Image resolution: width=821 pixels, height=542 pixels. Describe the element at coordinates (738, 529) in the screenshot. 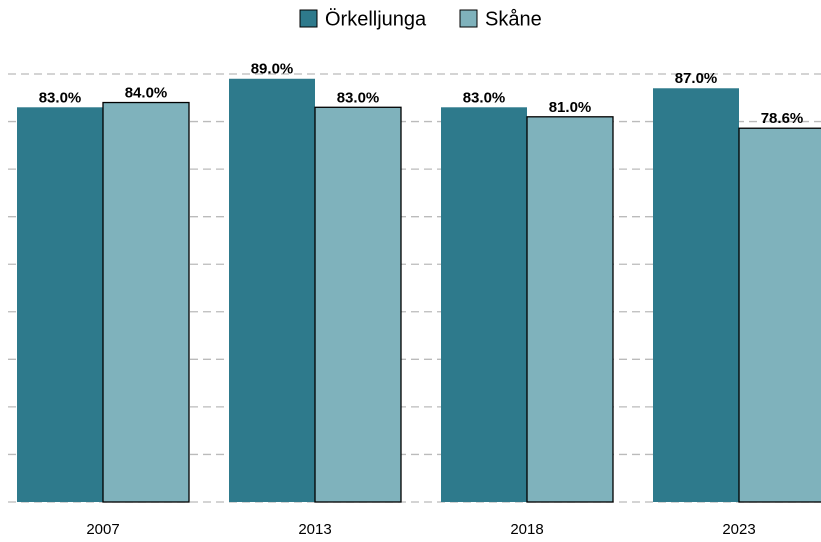

I see `x-tick-label: 2023` at that location.